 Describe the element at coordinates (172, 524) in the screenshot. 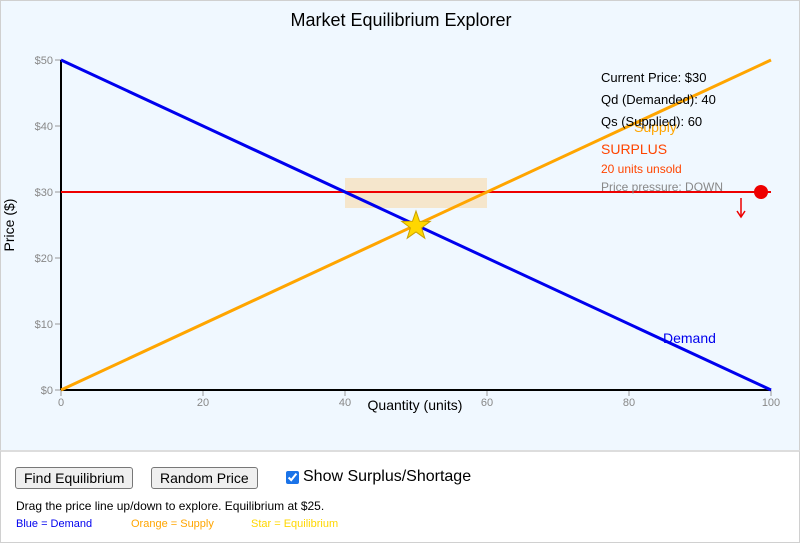

I see `legend-supply: Orange = Supply` at that location.